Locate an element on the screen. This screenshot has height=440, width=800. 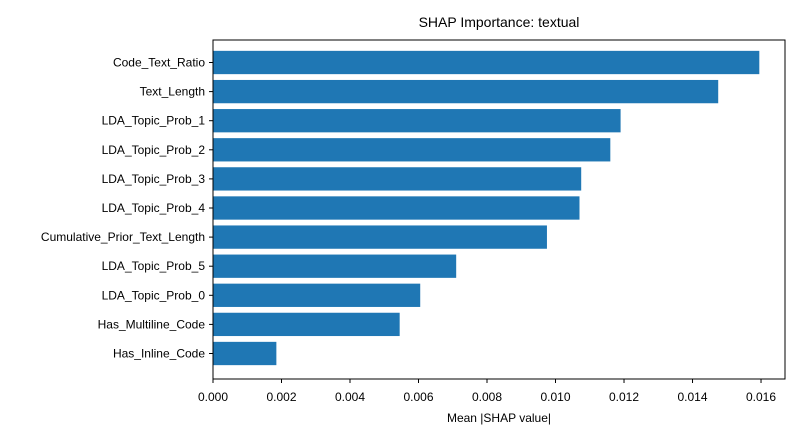
x-tick-label: 0.004 is located at coordinates (350, 397).